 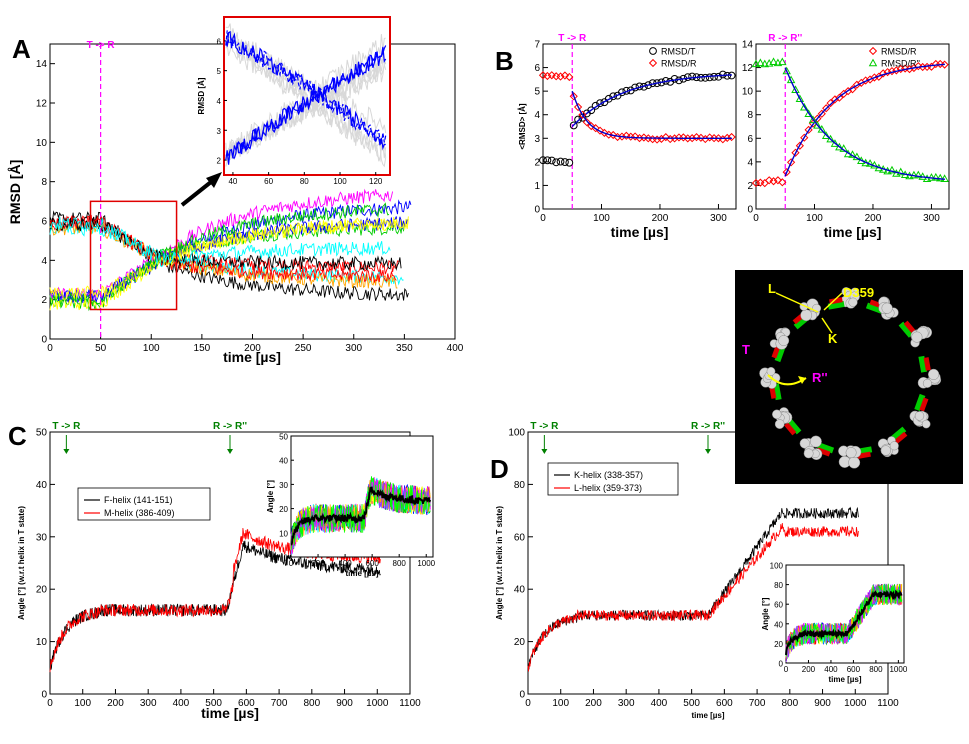 I want to click on y-tick-label: 80, so click(x=520, y=485).